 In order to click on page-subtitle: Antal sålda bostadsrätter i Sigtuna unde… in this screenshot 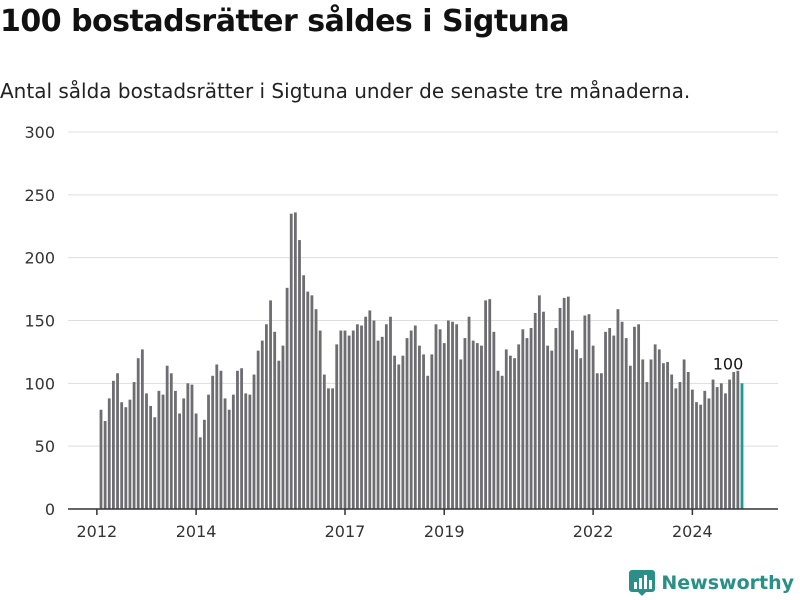, I will do `click(345, 91)`.